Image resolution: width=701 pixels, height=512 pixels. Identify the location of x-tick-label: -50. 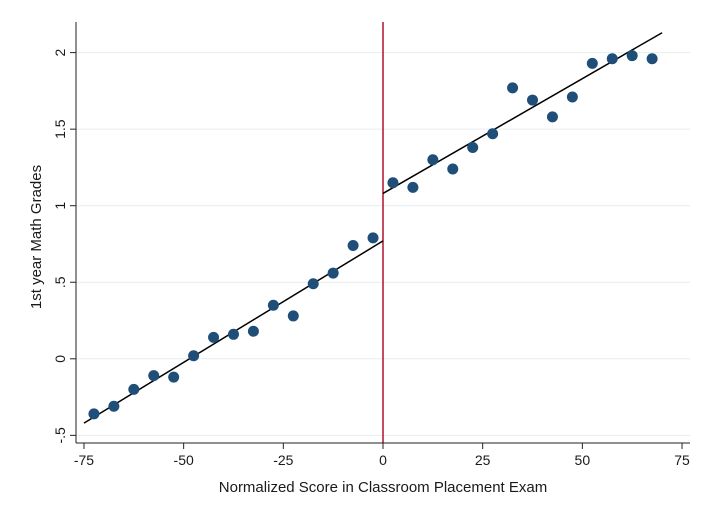
(184, 460).